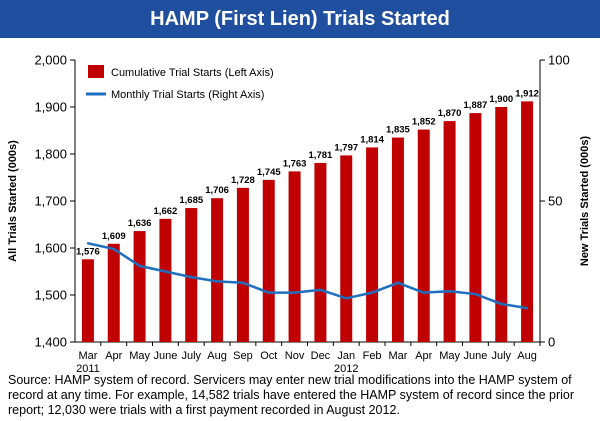 The image size is (600, 421). What do you see at coordinates (13, 201) in the screenshot?
I see `left-axis-title: All Trials Started (000s)` at bounding box center [13, 201].